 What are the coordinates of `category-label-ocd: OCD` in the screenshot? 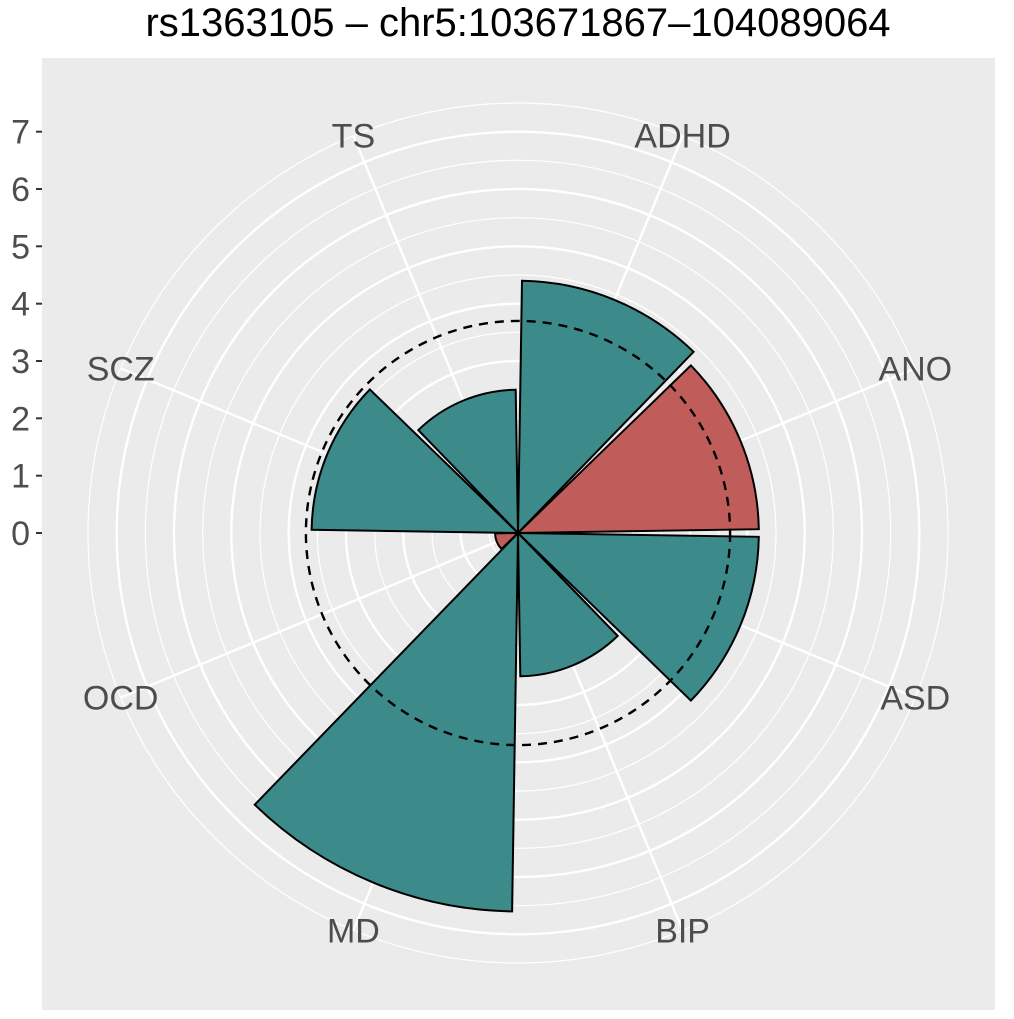 It's located at (121, 699).